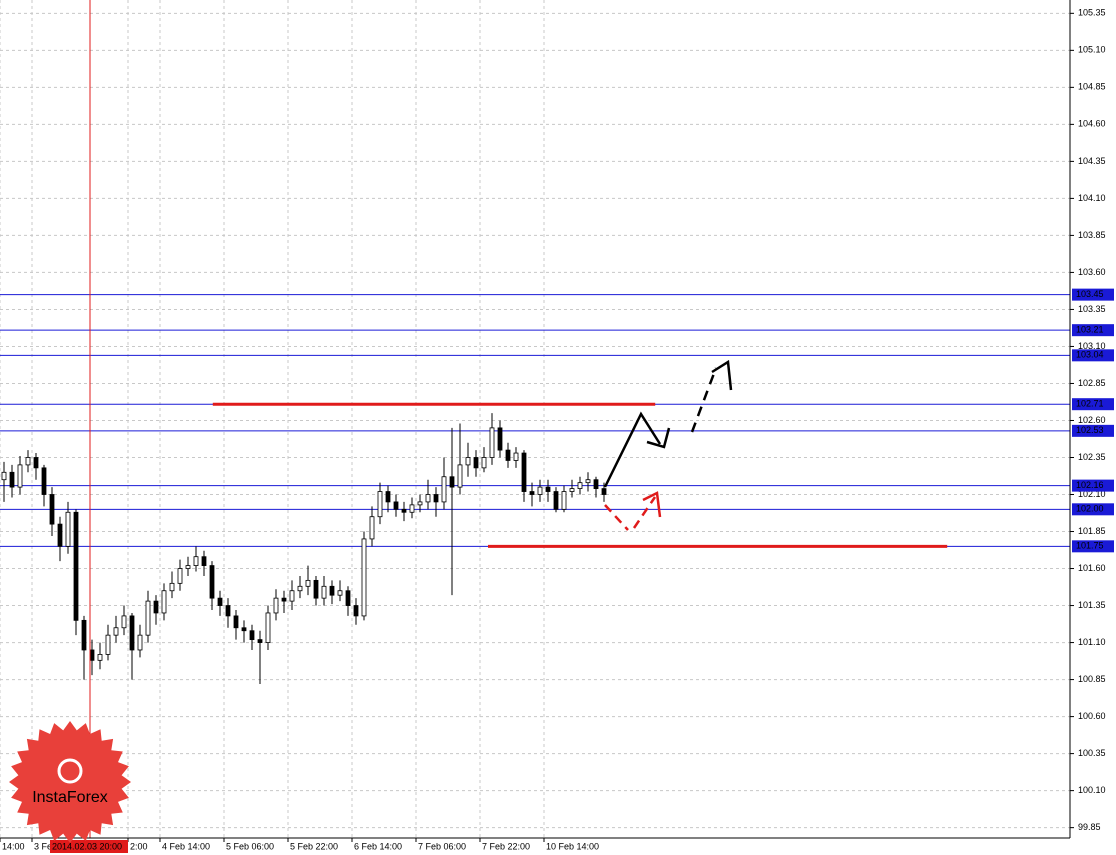  What do you see at coordinates (1090, 294) in the screenshot?
I see `level-label: 103.45` at bounding box center [1090, 294].